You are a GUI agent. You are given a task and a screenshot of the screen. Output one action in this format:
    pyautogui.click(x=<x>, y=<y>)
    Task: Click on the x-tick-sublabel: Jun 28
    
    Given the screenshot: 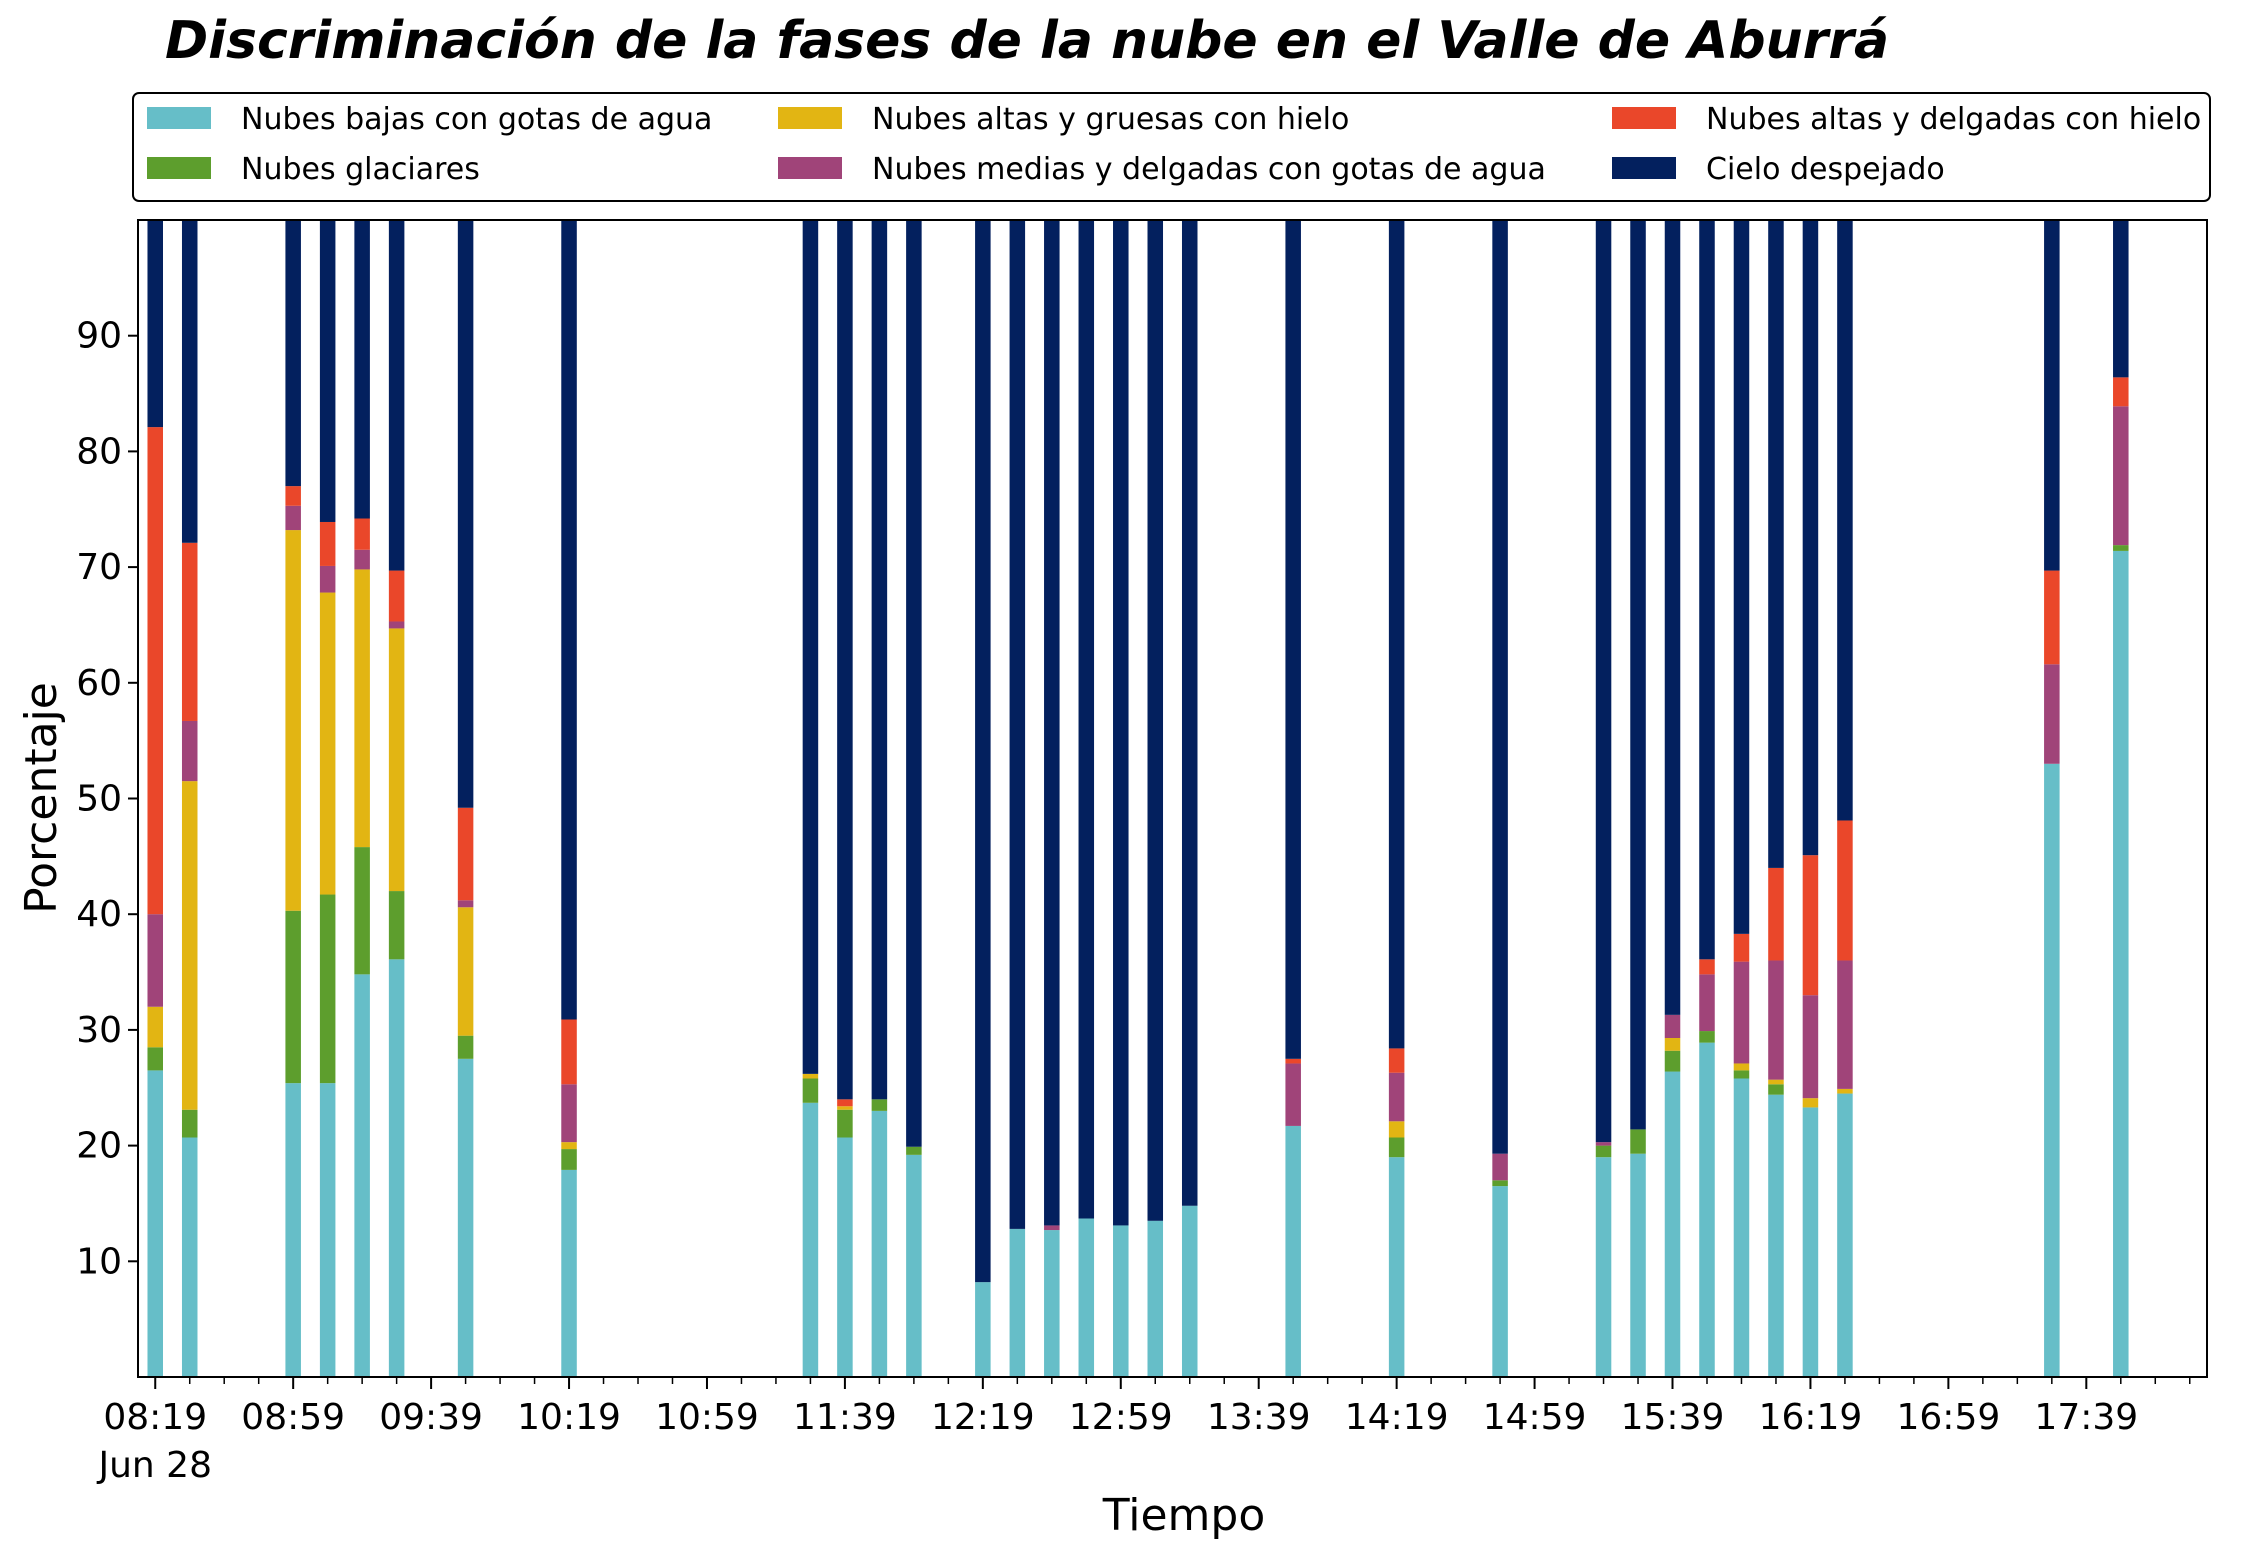 What is the action you would take?
    pyautogui.click(x=154, y=1465)
    